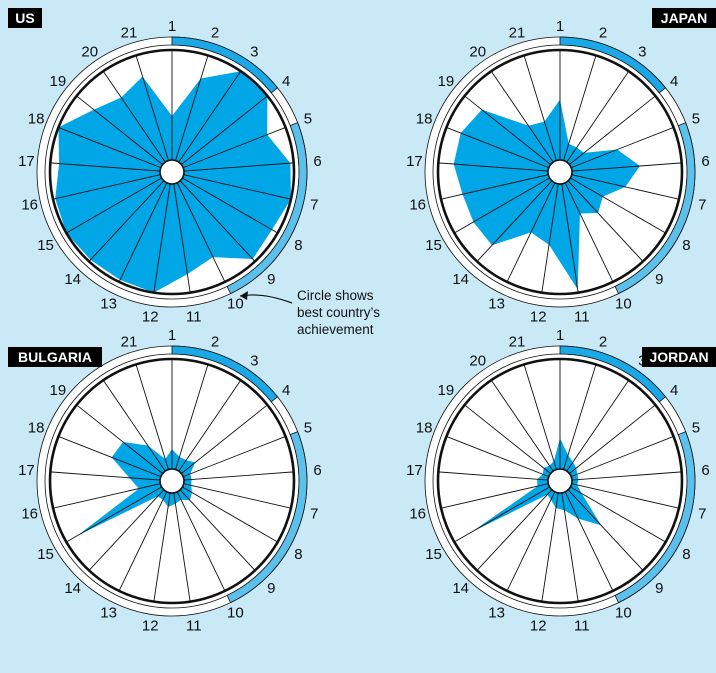 This screenshot has height=673, width=716. What do you see at coordinates (244, 295) in the screenshot?
I see `annotation-arrow-head` at bounding box center [244, 295].